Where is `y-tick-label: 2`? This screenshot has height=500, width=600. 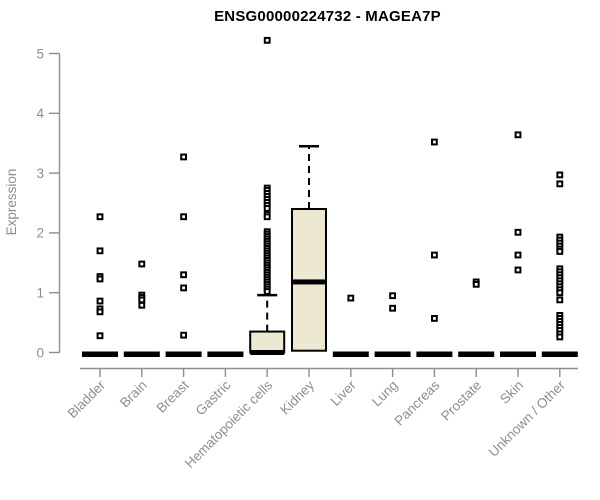 y-tick-label: 2 is located at coordinates (40, 233).